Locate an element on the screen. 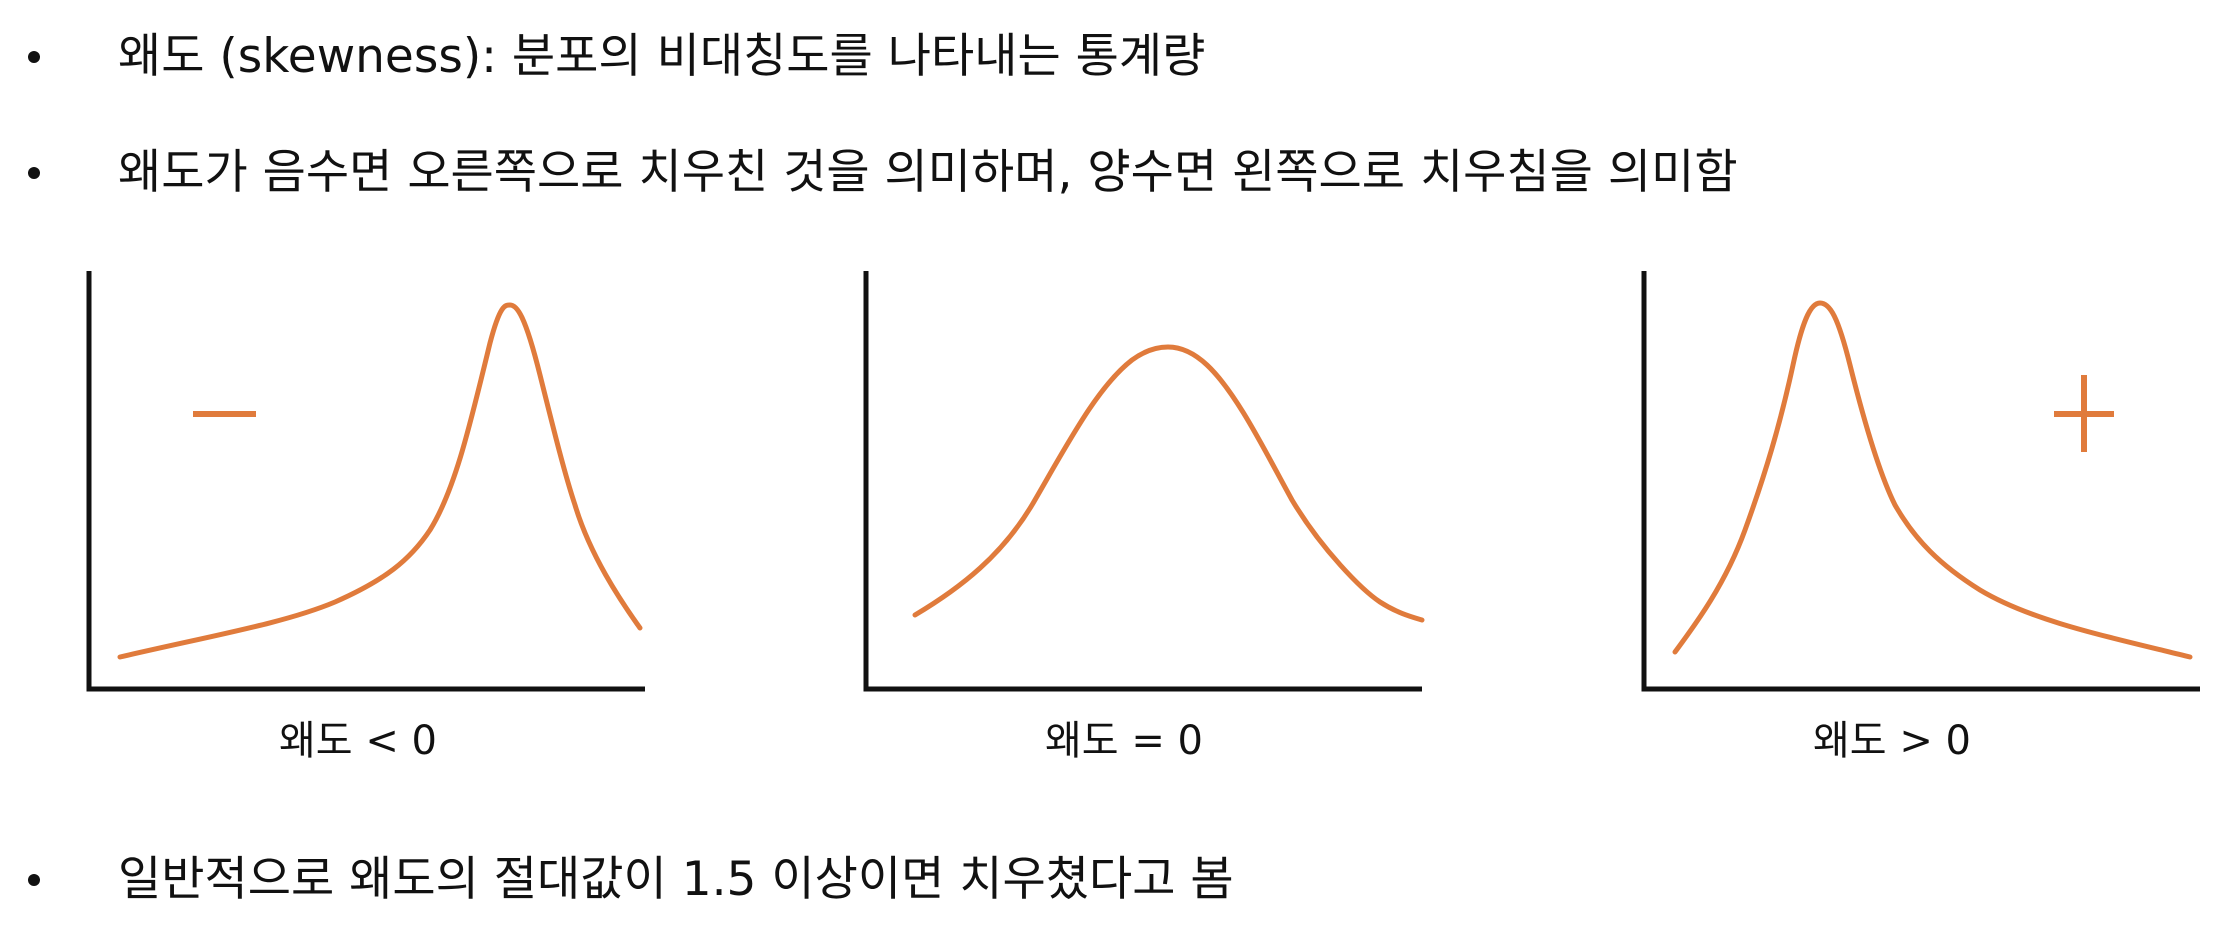 The height and width of the screenshot is (946, 2236). skew-zero-plot is located at coordinates (1144, 481).